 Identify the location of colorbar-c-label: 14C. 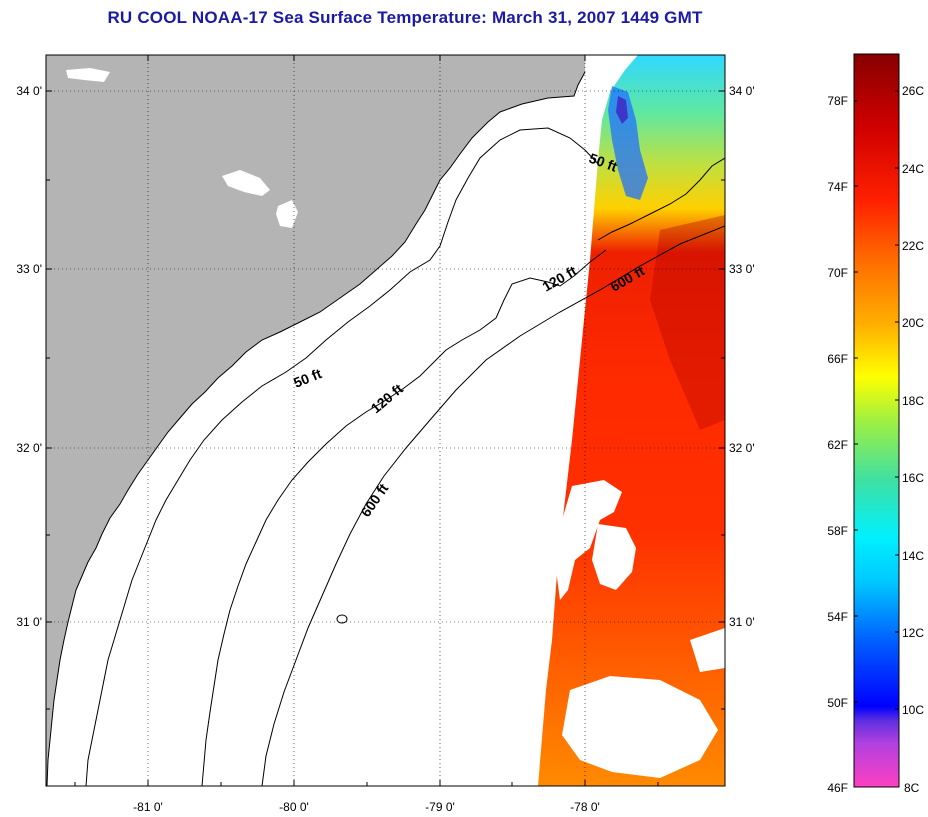
(913, 556).